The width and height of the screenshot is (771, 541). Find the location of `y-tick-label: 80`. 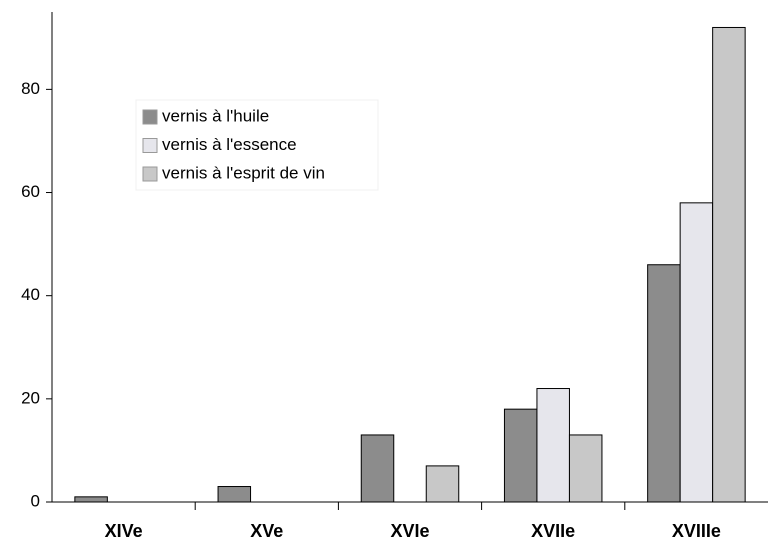

y-tick-label: 80 is located at coordinates (30, 88).